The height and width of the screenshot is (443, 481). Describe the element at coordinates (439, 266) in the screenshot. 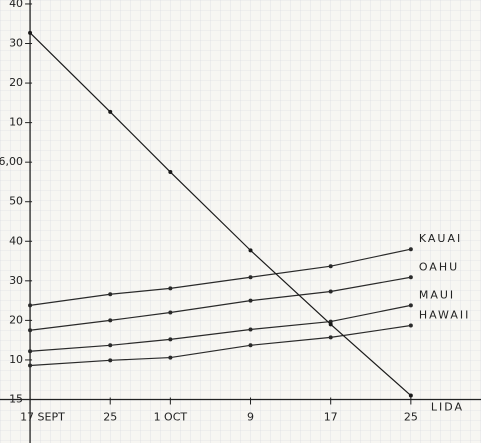

I see `series-label: OAHU` at that location.